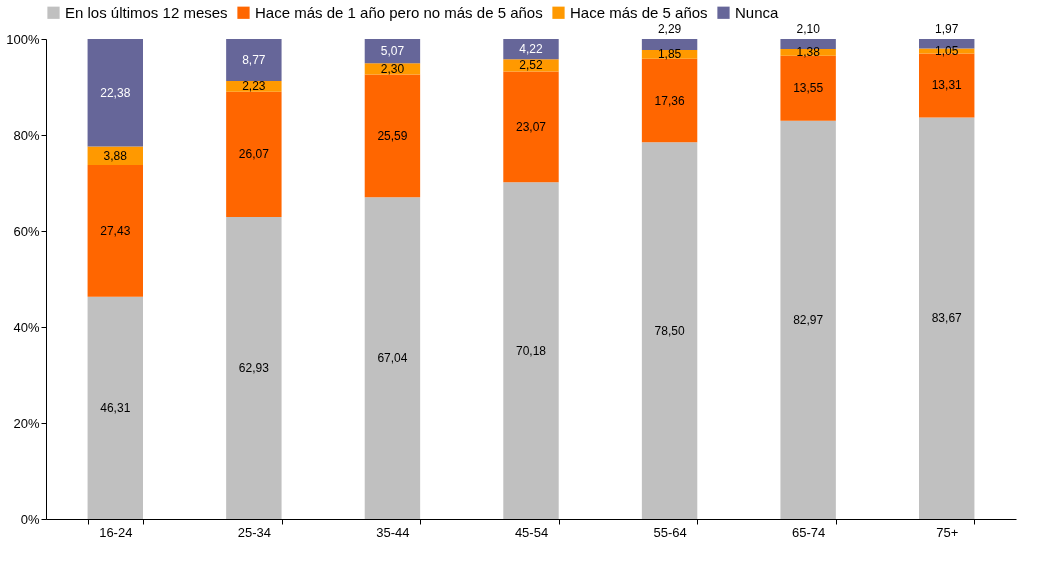 Image resolution: width=1046 pixels, height=568 pixels. What do you see at coordinates (531, 65) in the screenshot?
I see `data-label: 2,52` at bounding box center [531, 65].